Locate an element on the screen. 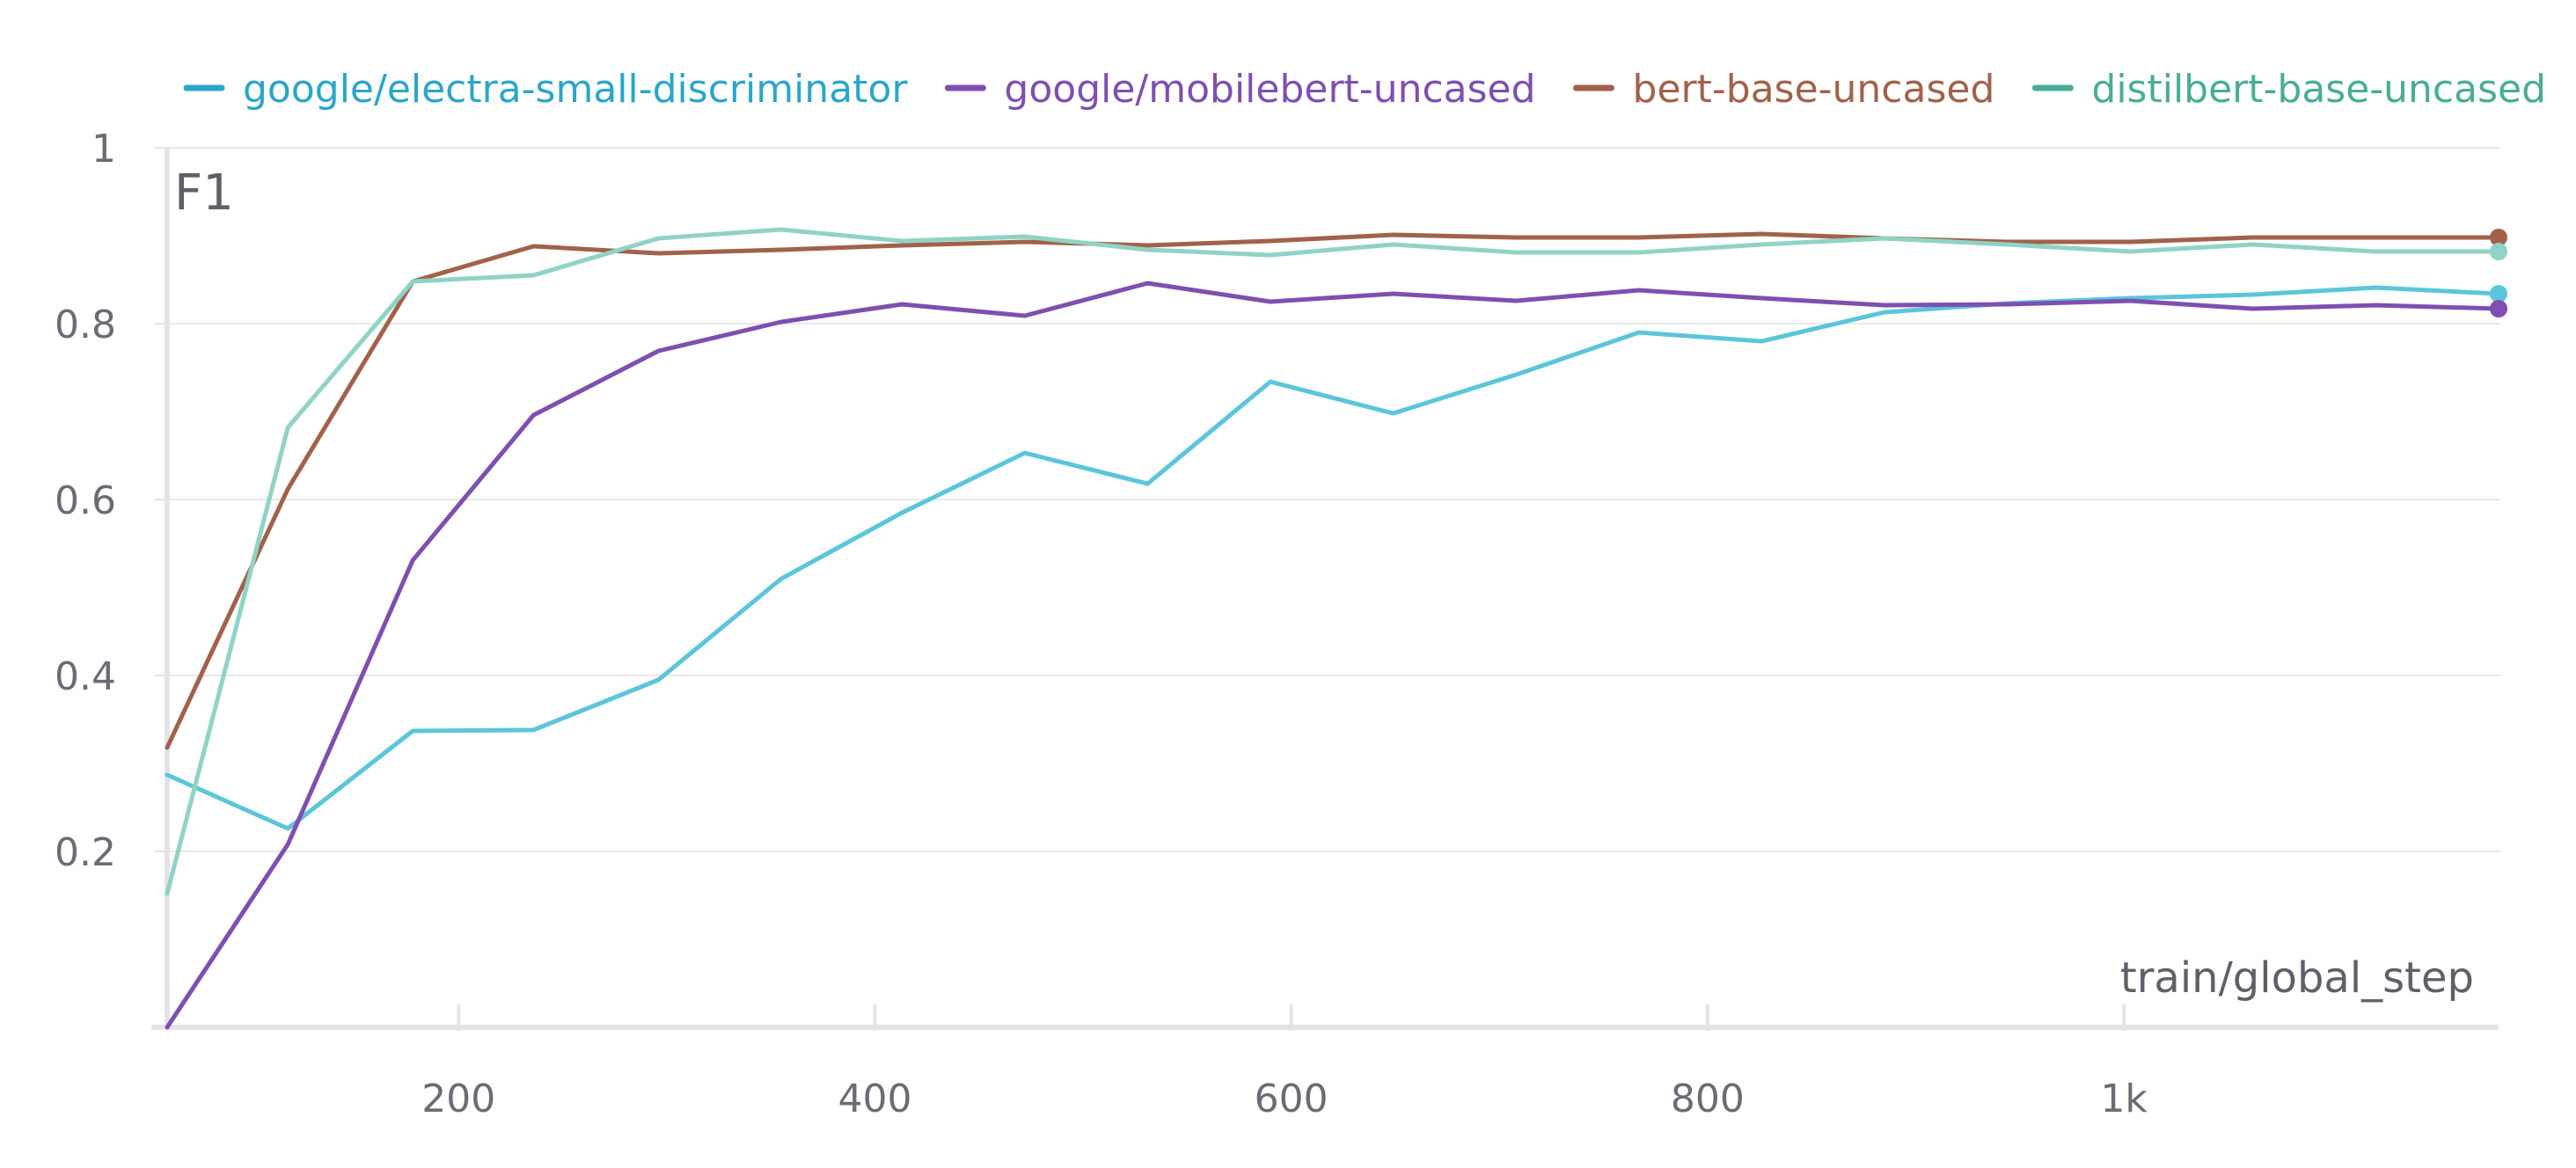 This screenshot has height=1168, width=2576. legend-label: google/electra-small-discriminator is located at coordinates (575, 89).